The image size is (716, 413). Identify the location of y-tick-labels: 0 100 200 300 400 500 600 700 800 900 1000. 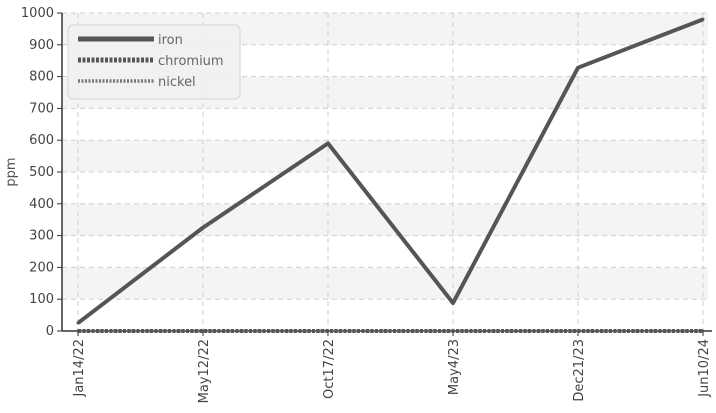
(37, 172).